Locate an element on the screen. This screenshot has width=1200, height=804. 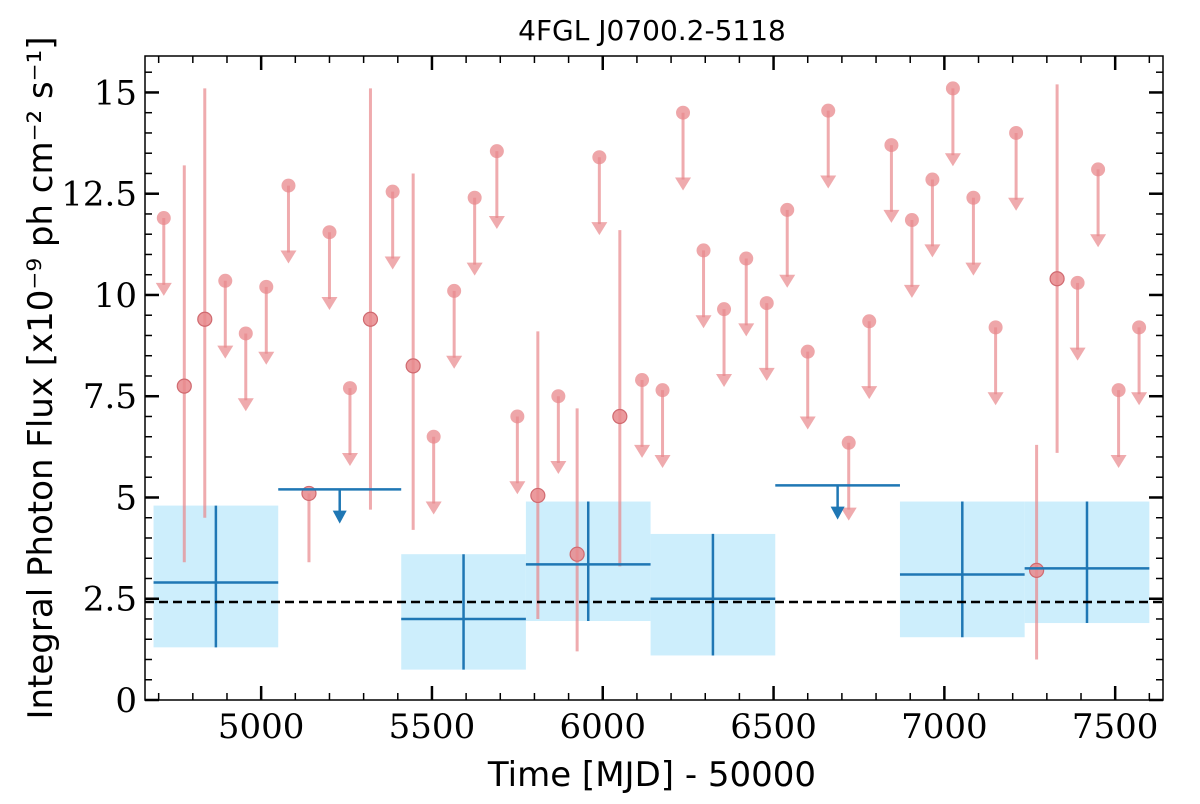
y-tick-label-2: 5 is located at coordinates (126, 498).